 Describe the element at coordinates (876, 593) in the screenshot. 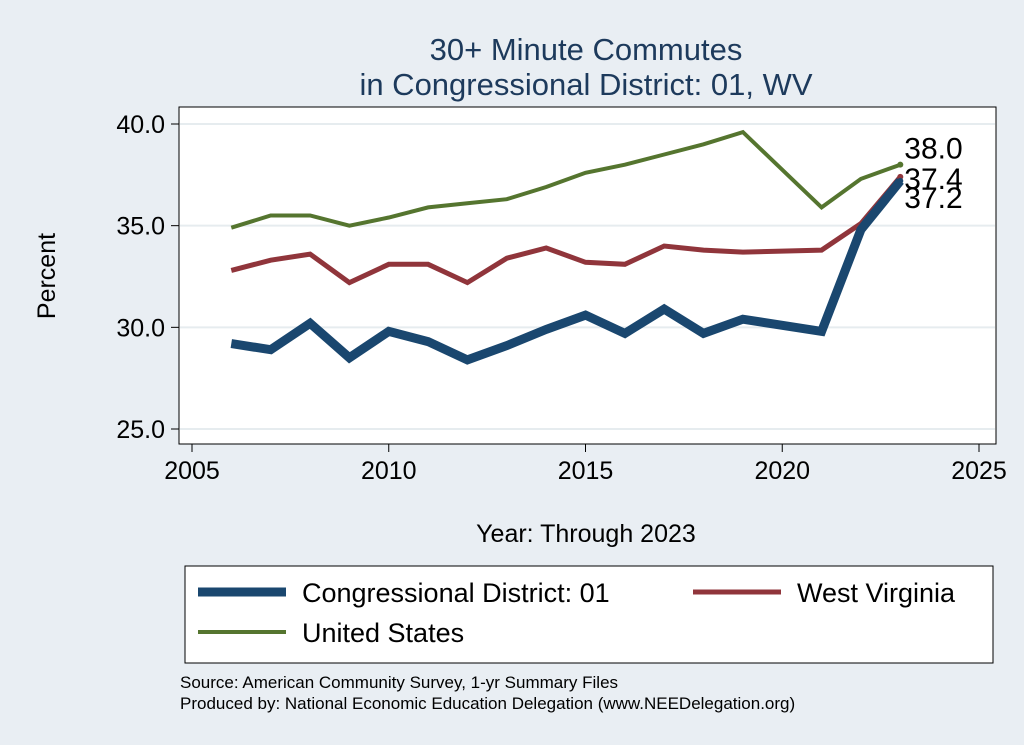

I see `legend-label-1: West Virginia` at that location.